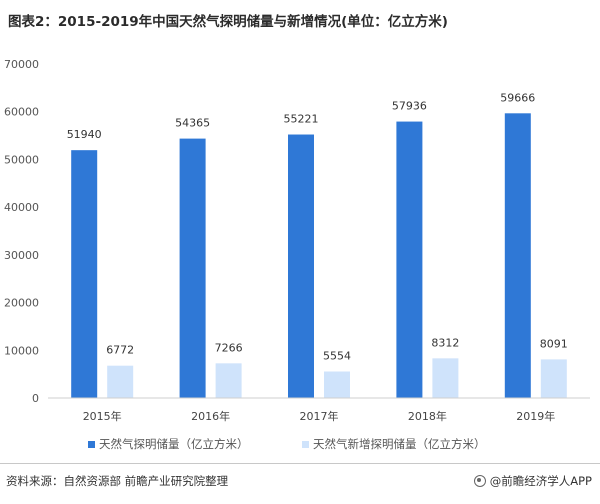 Image resolution: width=600 pixels, height=504 pixels. I want to click on data-label-new-reserves: 7266, so click(229, 347).